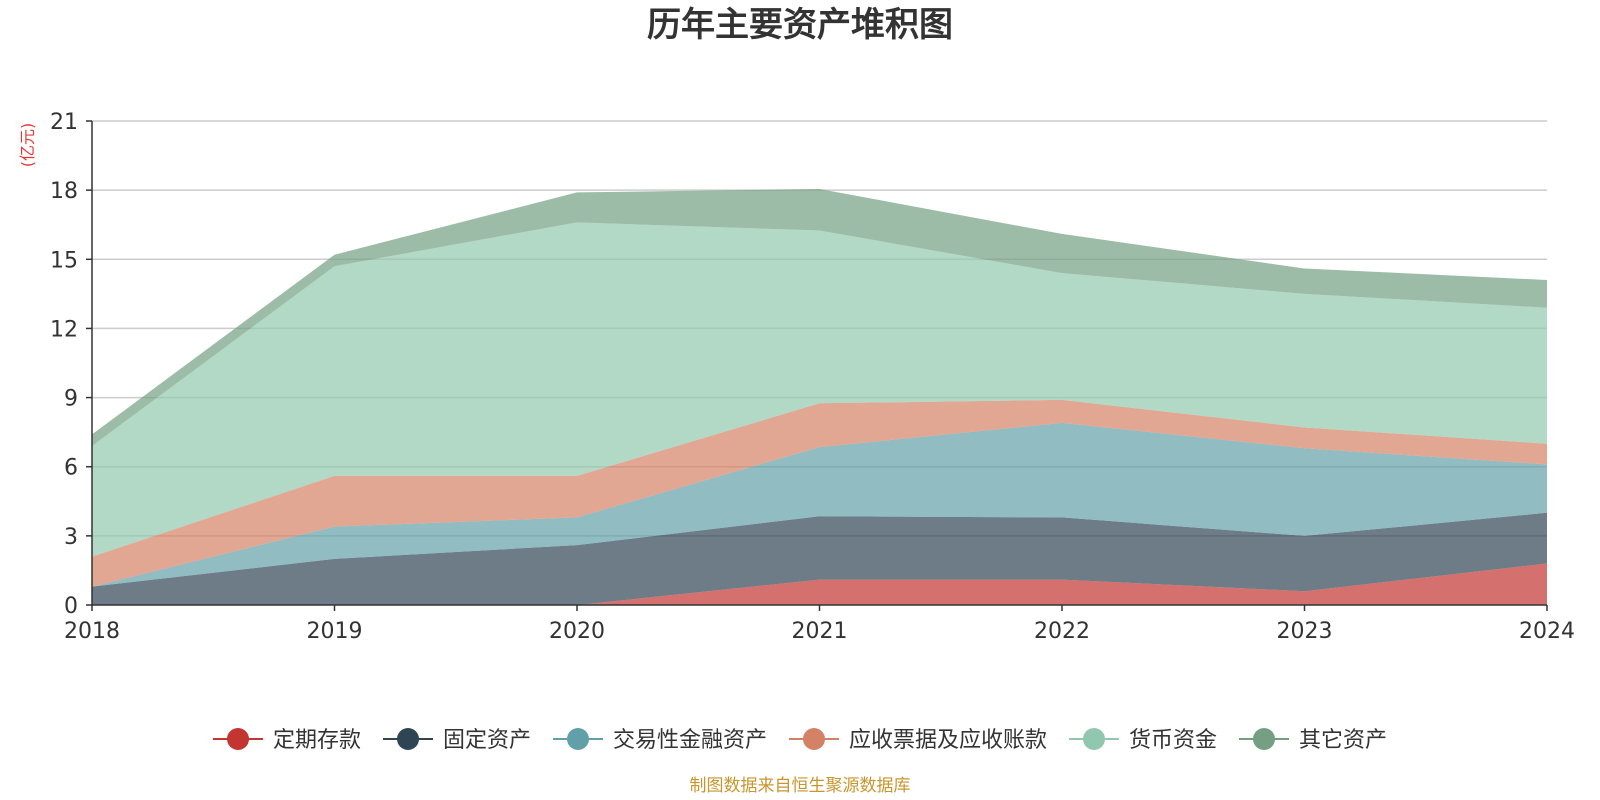 This screenshot has height=800, width=1600. What do you see at coordinates (800, 25) in the screenshot?
I see `chart-title: 历年主要资产堆积图` at bounding box center [800, 25].